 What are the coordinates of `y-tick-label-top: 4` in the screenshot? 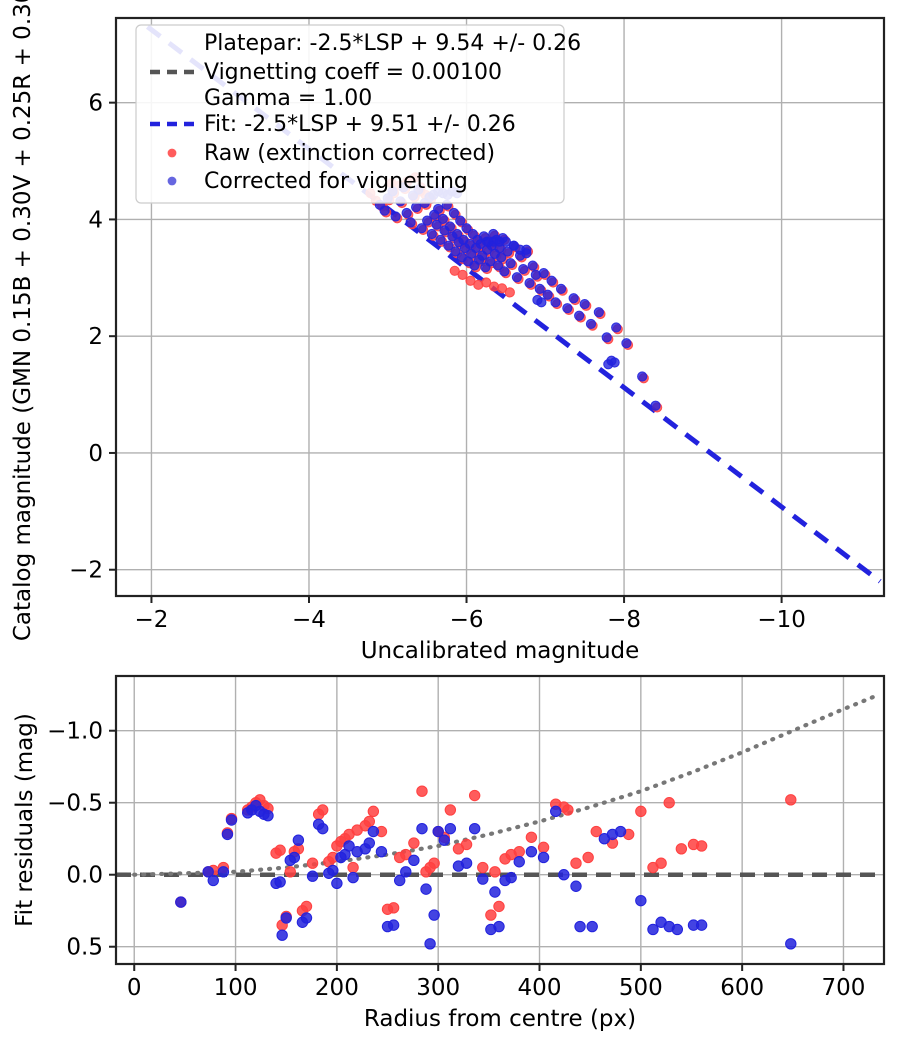 It's located at (95, 220).